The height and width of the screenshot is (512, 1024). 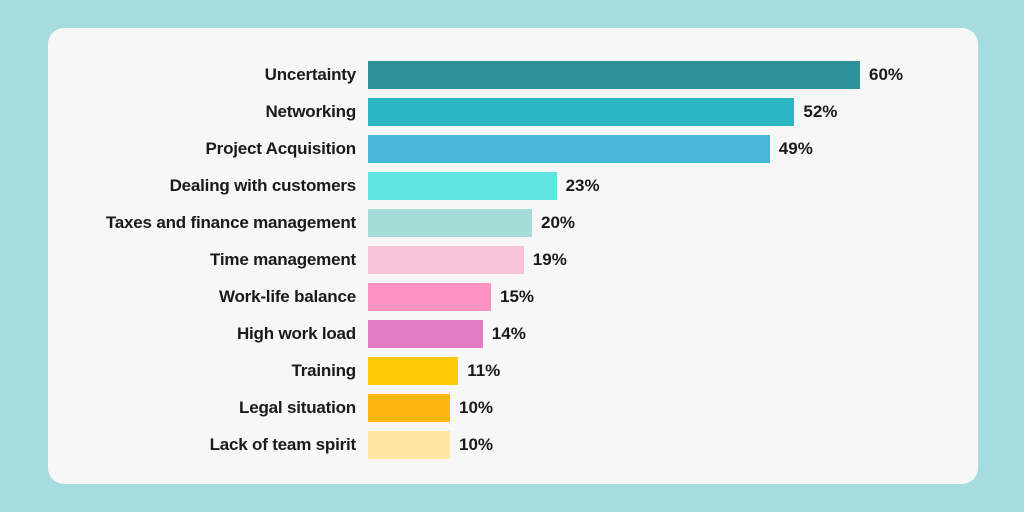 What do you see at coordinates (287, 296) in the screenshot?
I see `category-label: Work-life balance` at bounding box center [287, 296].